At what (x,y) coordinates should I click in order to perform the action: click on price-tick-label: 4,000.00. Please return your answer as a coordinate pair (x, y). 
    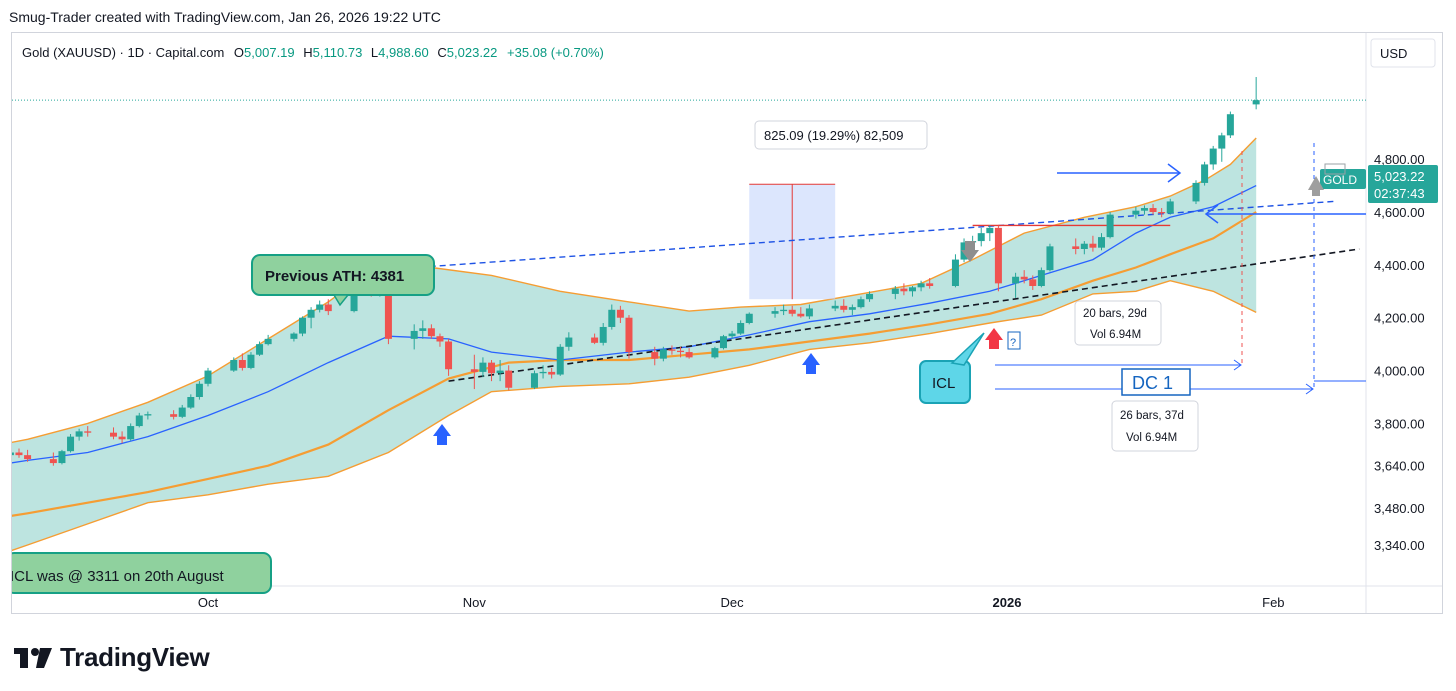
    Looking at the image, I should click on (1399, 371).